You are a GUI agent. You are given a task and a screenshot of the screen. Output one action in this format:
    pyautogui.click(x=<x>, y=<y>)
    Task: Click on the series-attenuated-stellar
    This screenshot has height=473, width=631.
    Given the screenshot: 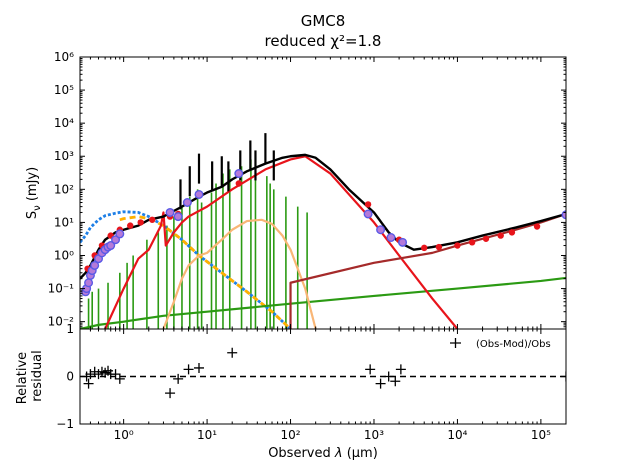 What is the action you would take?
    pyautogui.click(x=205, y=272)
    